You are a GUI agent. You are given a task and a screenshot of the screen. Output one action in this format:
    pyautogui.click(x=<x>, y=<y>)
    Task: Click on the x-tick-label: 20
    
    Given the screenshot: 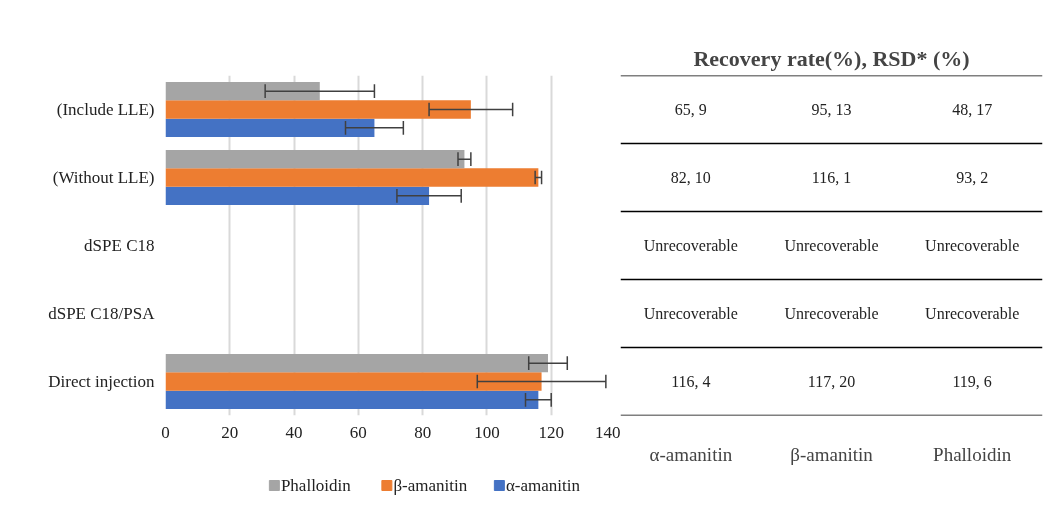 What is the action you would take?
    pyautogui.click(x=230, y=432)
    